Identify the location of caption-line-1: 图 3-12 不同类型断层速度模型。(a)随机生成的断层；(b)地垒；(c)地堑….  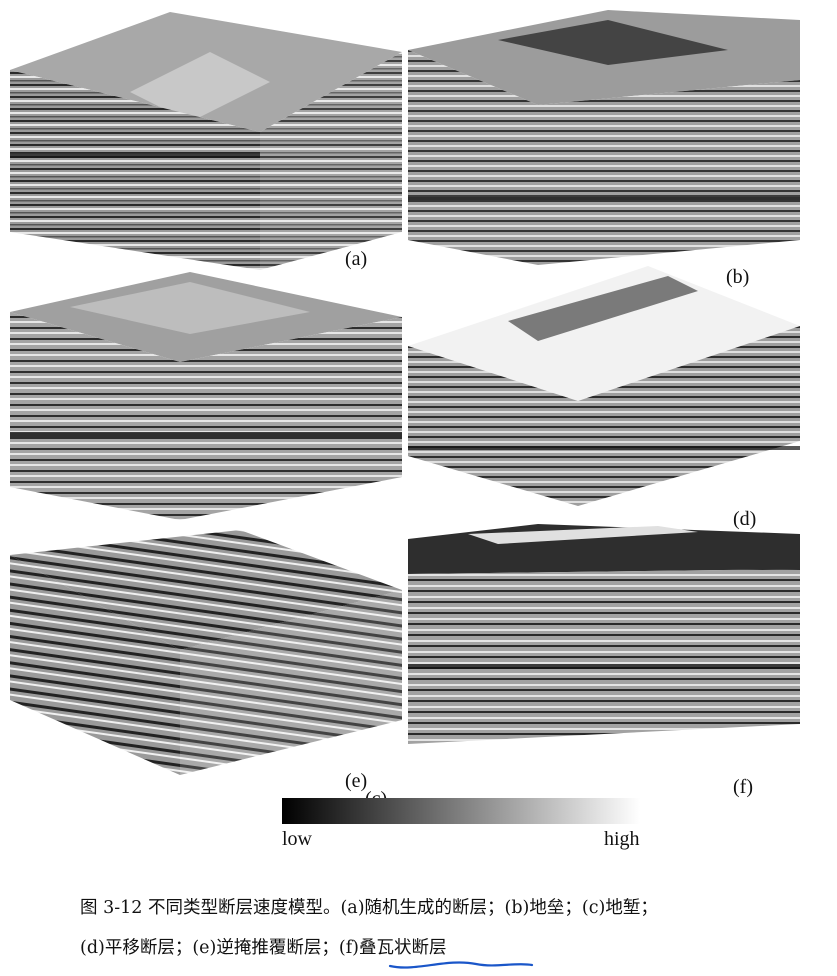
(369, 908).